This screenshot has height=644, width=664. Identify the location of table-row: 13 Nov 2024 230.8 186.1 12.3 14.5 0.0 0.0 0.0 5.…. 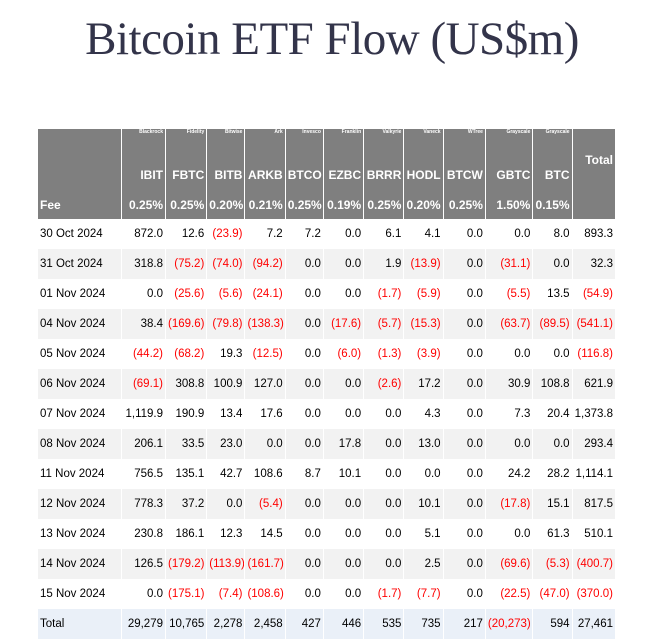
(326, 534).